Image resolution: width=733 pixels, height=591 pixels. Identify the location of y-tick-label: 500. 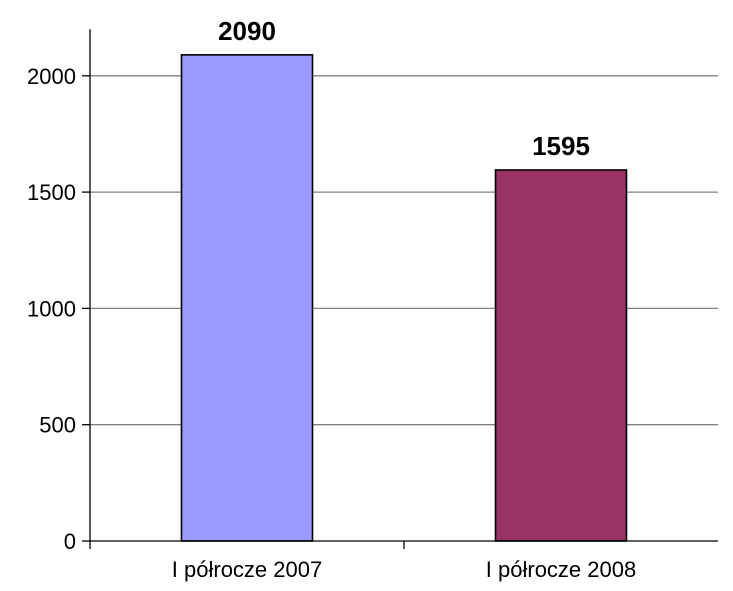
(57, 425).